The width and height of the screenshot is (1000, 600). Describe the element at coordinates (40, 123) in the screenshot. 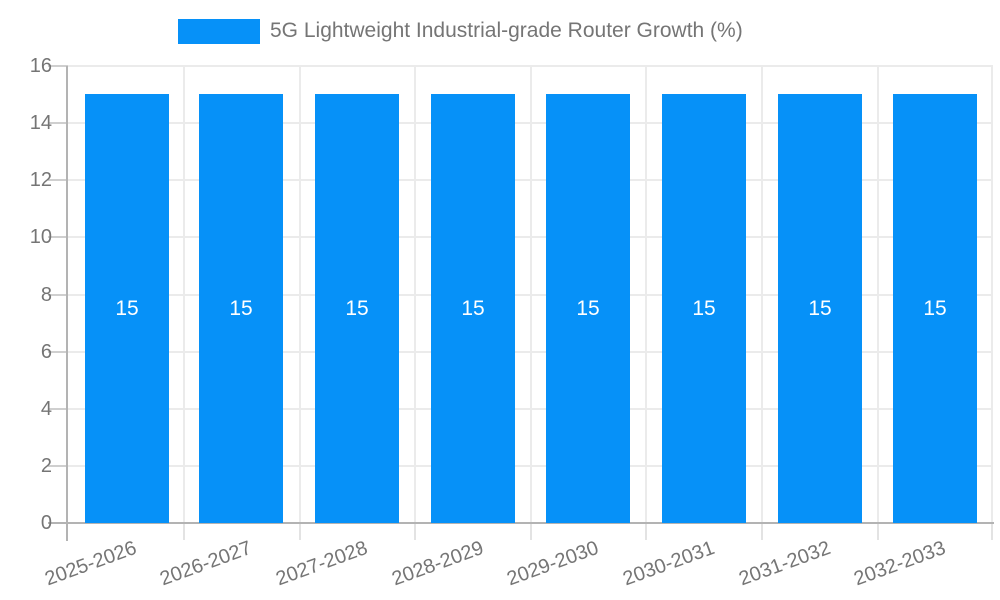

I see `y-axis-tick-label: 14` at that location.